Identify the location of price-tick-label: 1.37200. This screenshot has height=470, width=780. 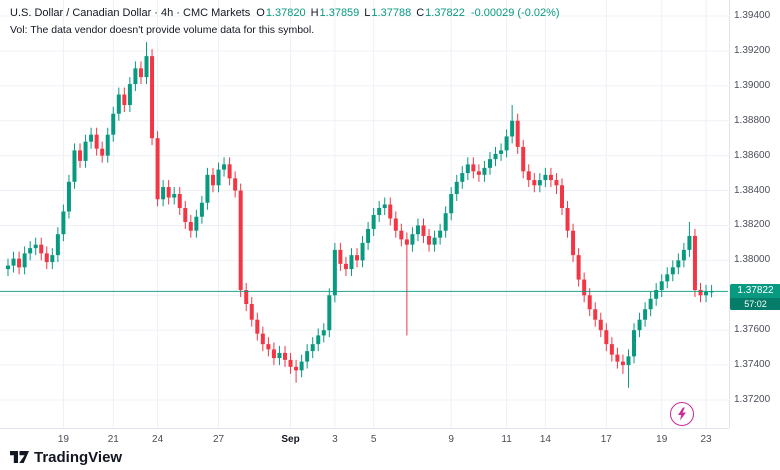
(752, 399).